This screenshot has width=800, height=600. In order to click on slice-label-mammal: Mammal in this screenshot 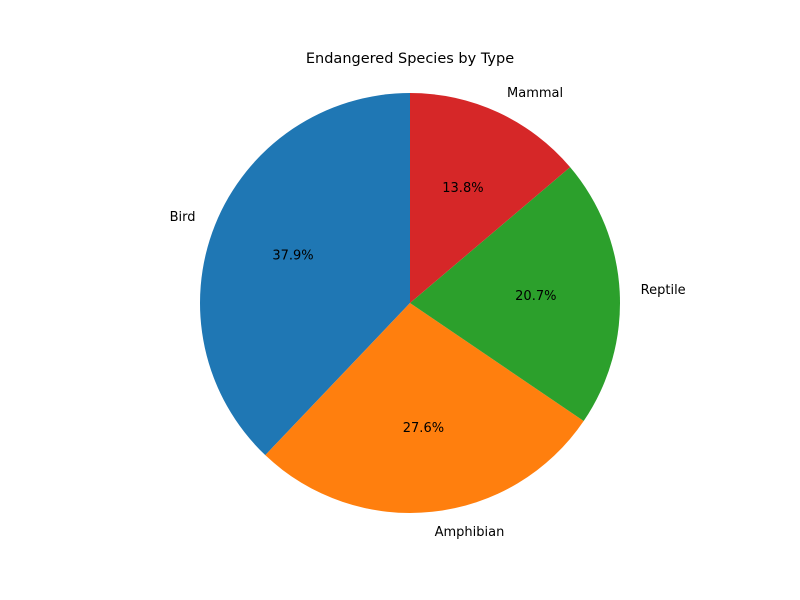, I will do `click(535, 93)`.